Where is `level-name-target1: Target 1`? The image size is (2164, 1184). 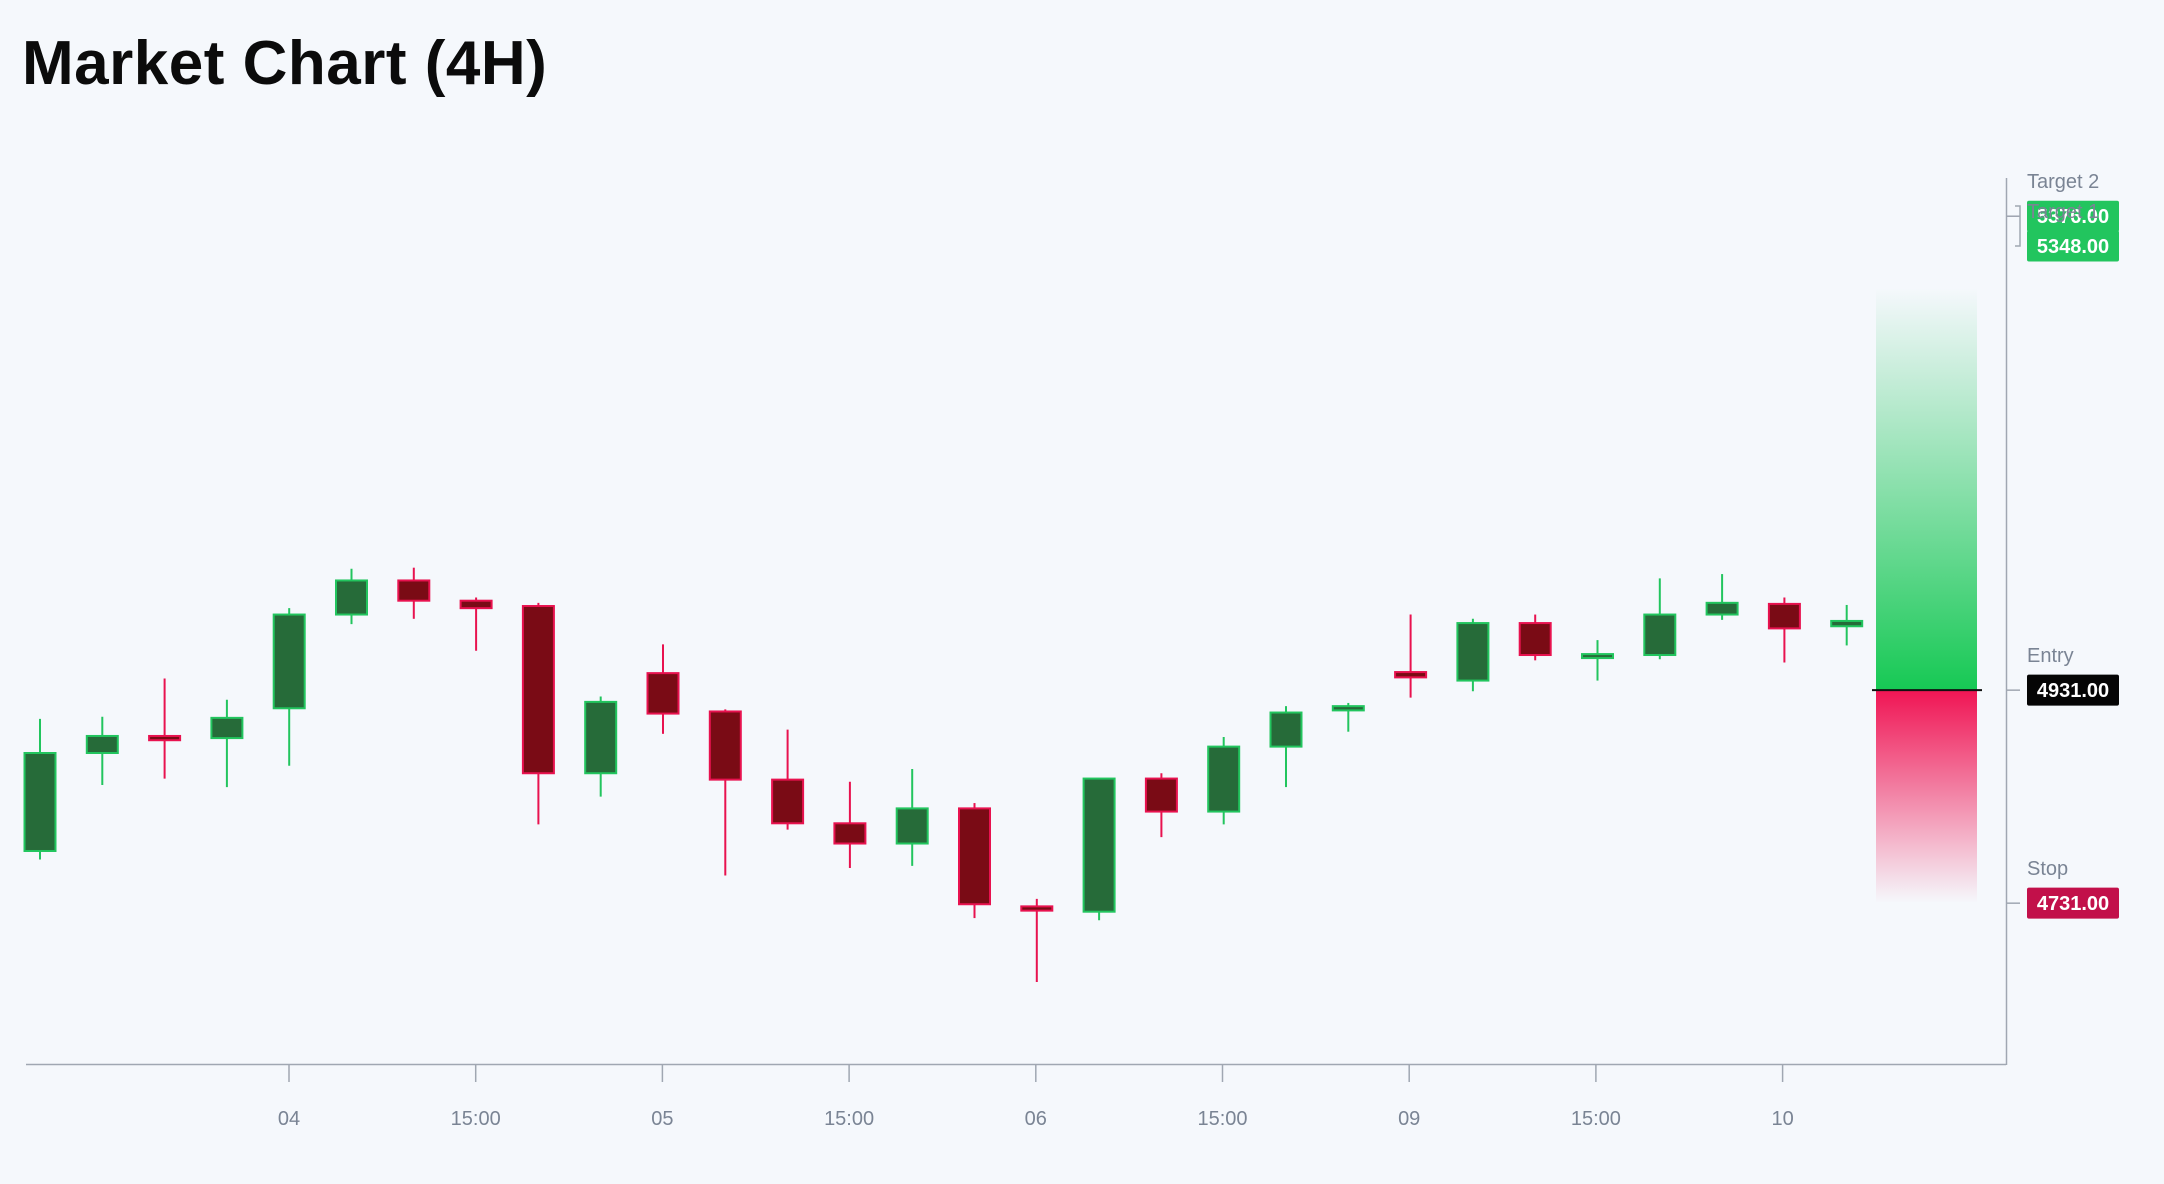 level-name-target1: Target 1 is located at coordinates (2063, 212).